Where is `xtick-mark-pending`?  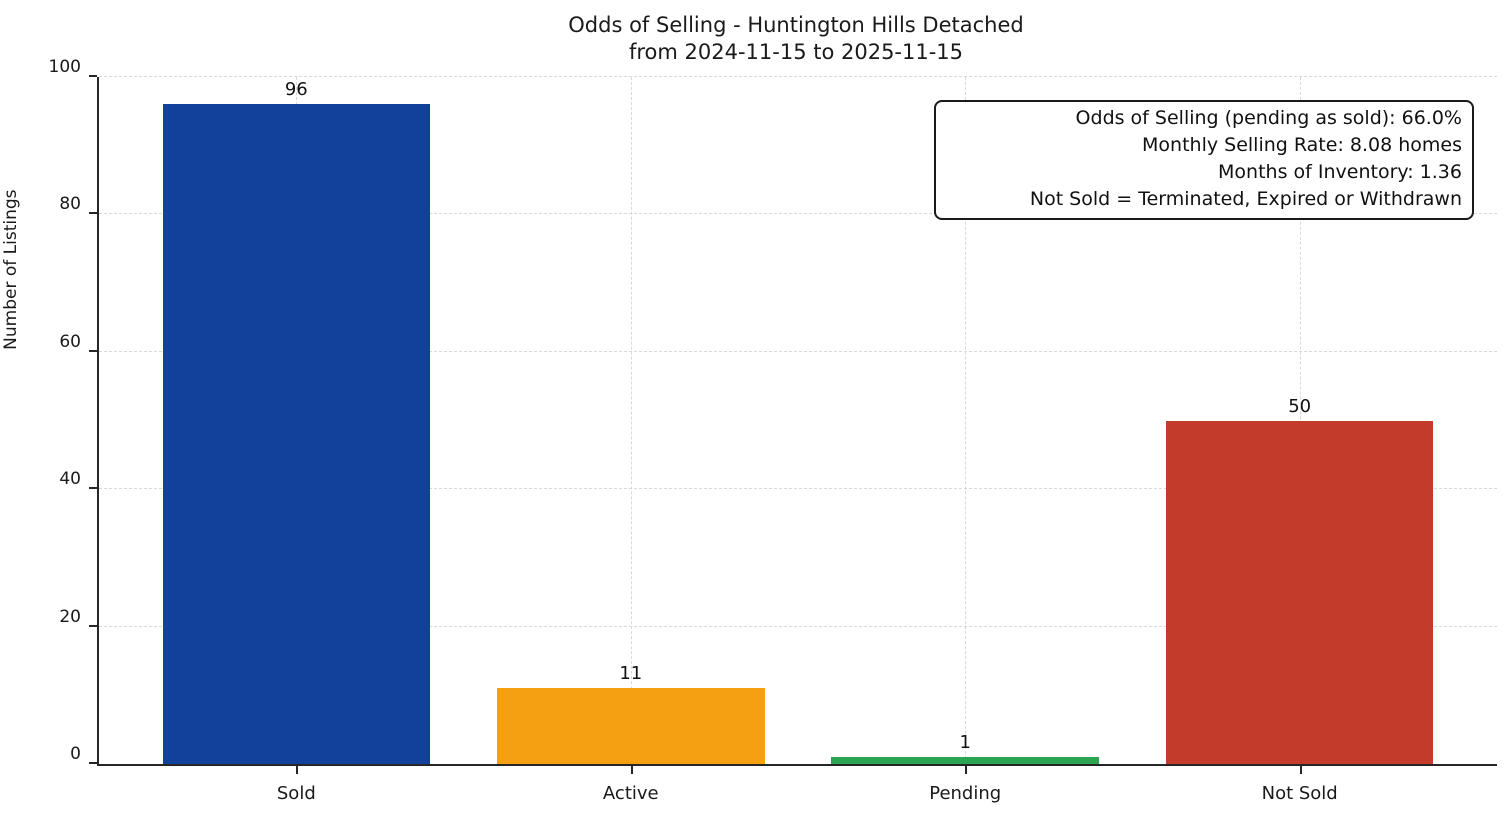 xtick-mark-pending is located at coordinates (966, 770).